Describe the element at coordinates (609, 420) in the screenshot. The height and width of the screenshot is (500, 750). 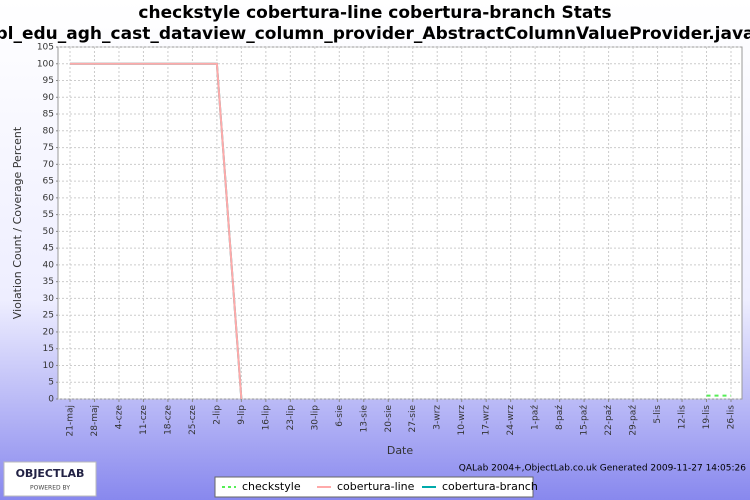
I see `x-tick-label: 22-paź` at that location.